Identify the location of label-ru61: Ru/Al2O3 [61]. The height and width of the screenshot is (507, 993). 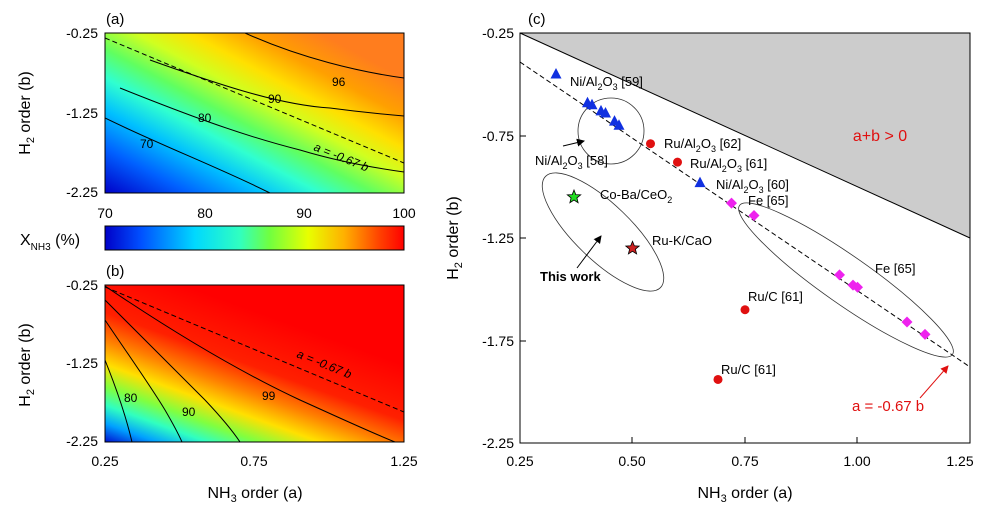
(728, 165).